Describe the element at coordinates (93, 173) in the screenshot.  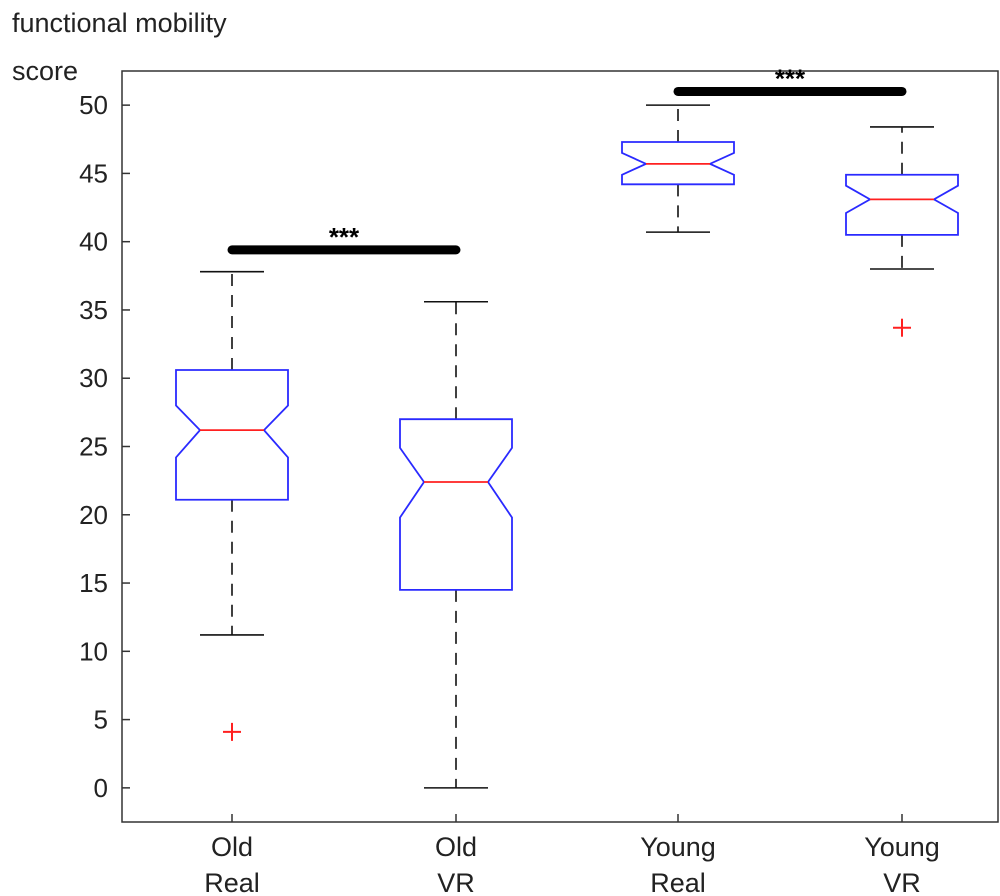
I see `y-tick-label-45: 45` at that location.